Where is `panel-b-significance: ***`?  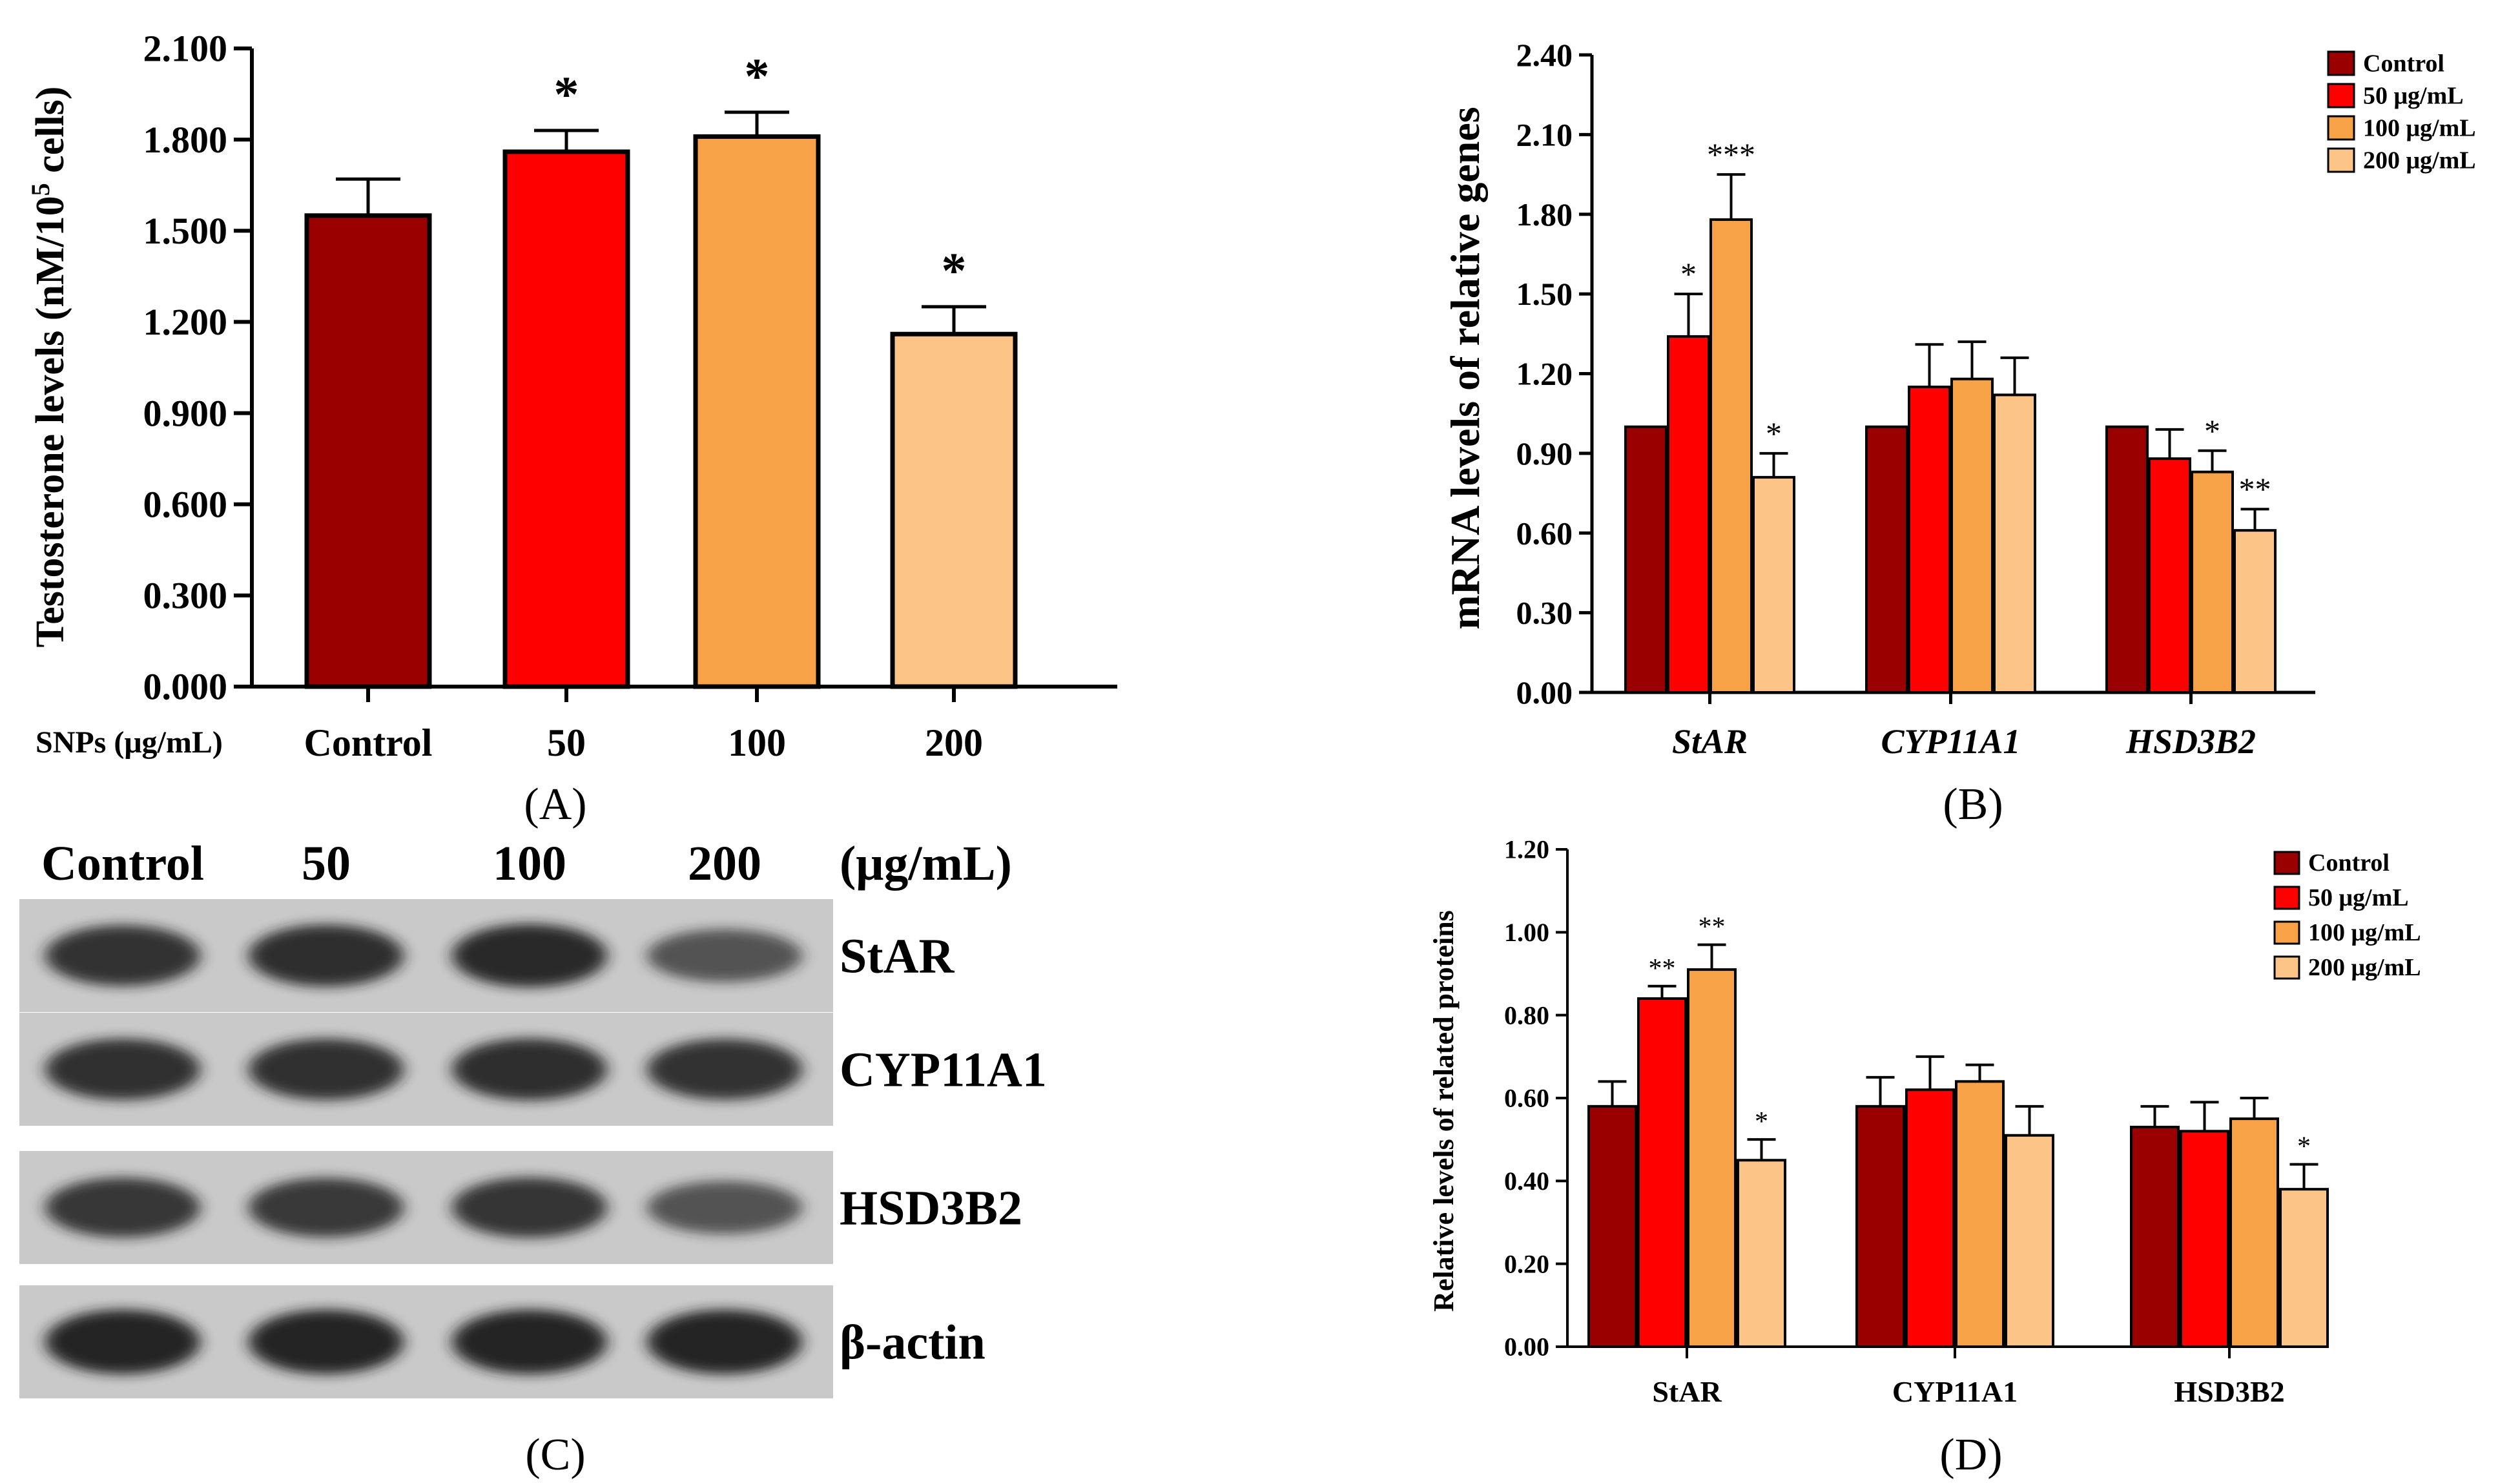 panel-b-significance: *** is located at coordinates (1731, 154).